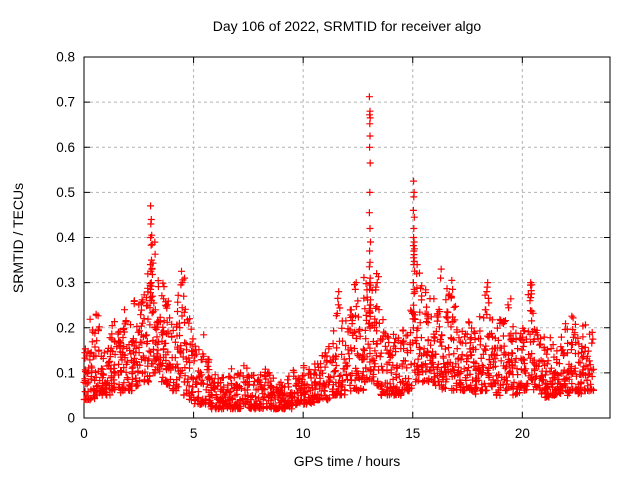 The height and width of the screenshot is (480, 640). Describe the element at coordinates (65, 282) in the screenshot. I see `y-tick-label: 0.3` at that location.